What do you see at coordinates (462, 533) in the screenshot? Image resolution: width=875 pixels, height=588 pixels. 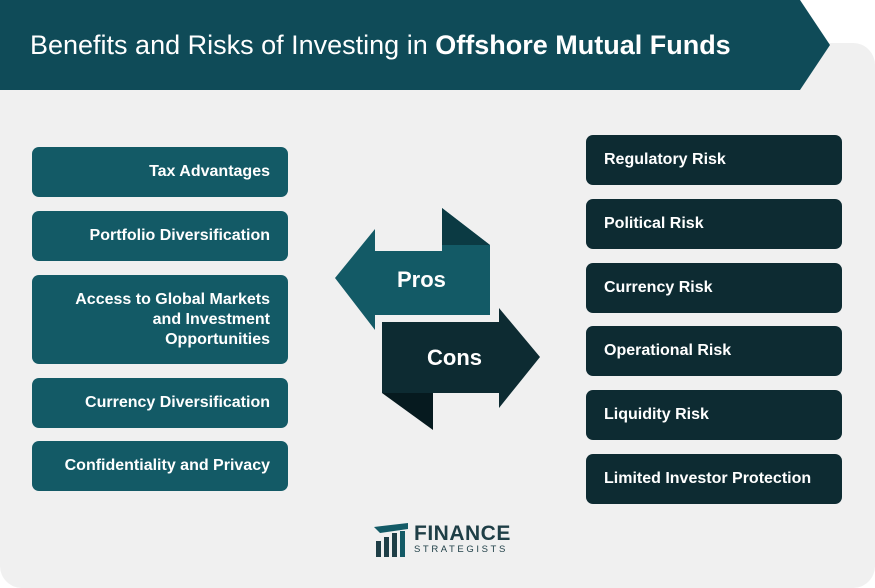 I see `logo-text-finance: FINANCE` at bounding box center [462, 533].